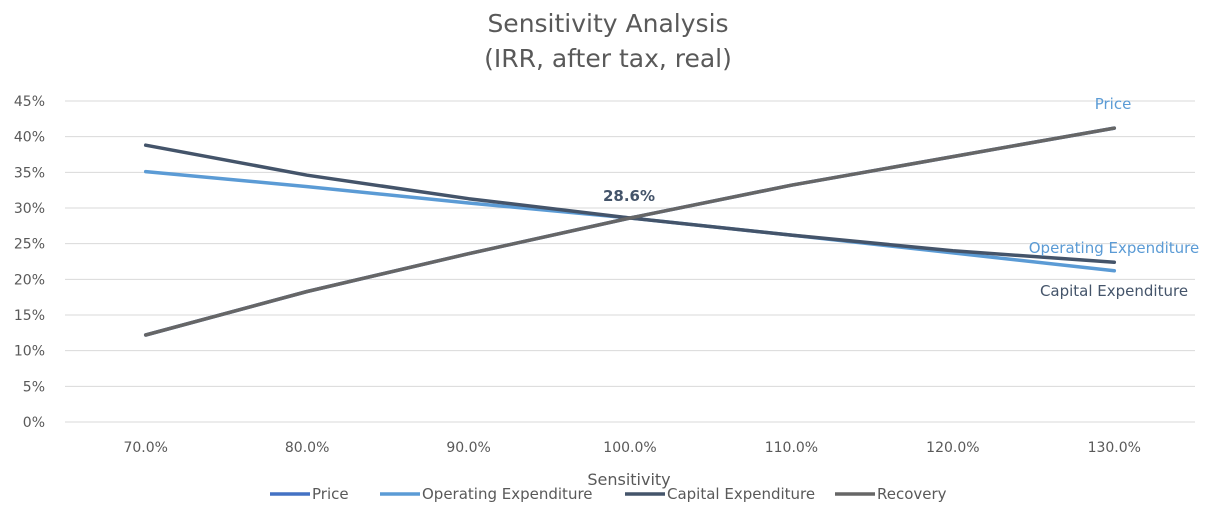 This screenshot has height=508, width=1210. Describe the element at coordinates (1114, 448) in the screenshot. I see `x-tick-label: 130.0%` at that location.